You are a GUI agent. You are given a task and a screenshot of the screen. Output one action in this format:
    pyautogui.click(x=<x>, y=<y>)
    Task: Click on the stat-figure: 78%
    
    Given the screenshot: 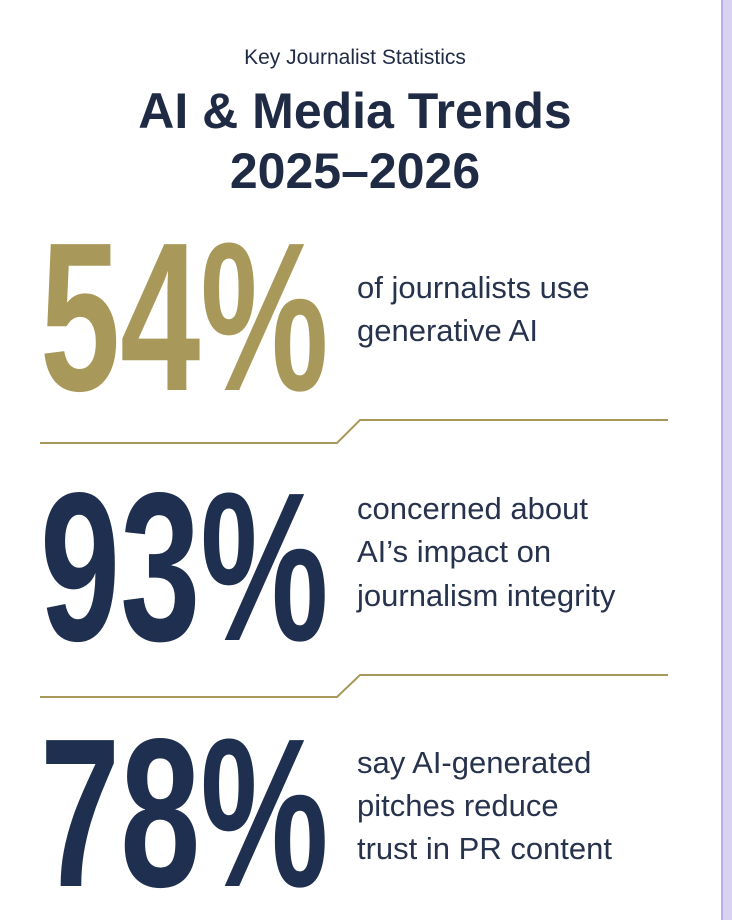 What is the action you would take?
    pyautogui.click(x=184, y=807)
    